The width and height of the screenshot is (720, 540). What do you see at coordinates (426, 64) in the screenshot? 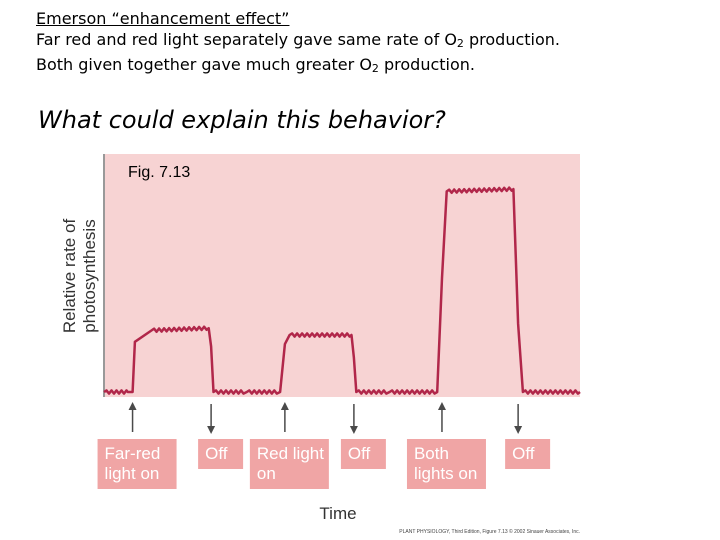
I see `line2-text-end: production.` at bounding box center [426, 64].